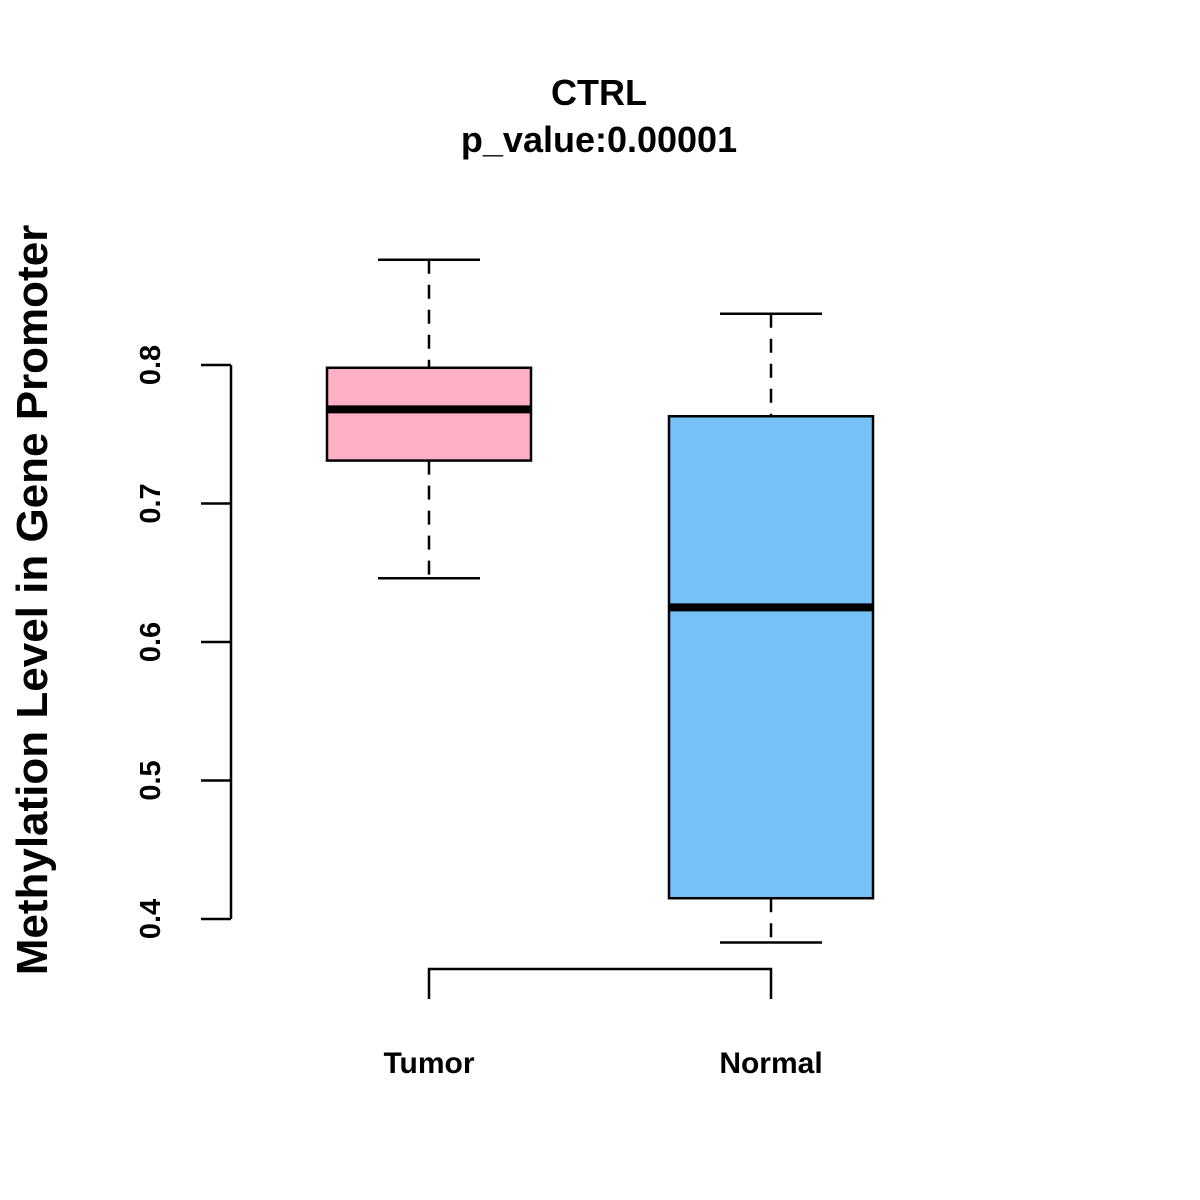 The height and width of the screenshot is (1200, 1200). I want to click on x-category-label-tumor: Tumor, so click(428, 1063).